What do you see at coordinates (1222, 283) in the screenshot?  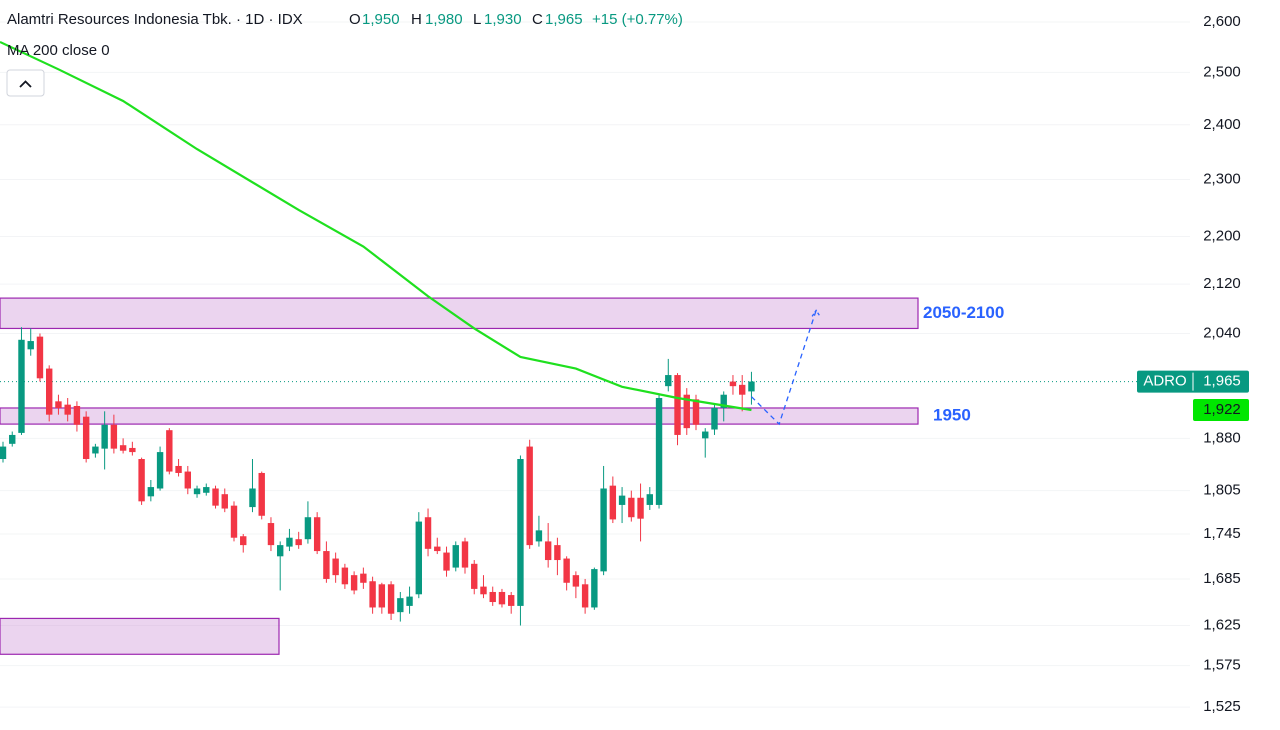 I see `y-tick-label: 2,120` at bounding box center [1222, 283].